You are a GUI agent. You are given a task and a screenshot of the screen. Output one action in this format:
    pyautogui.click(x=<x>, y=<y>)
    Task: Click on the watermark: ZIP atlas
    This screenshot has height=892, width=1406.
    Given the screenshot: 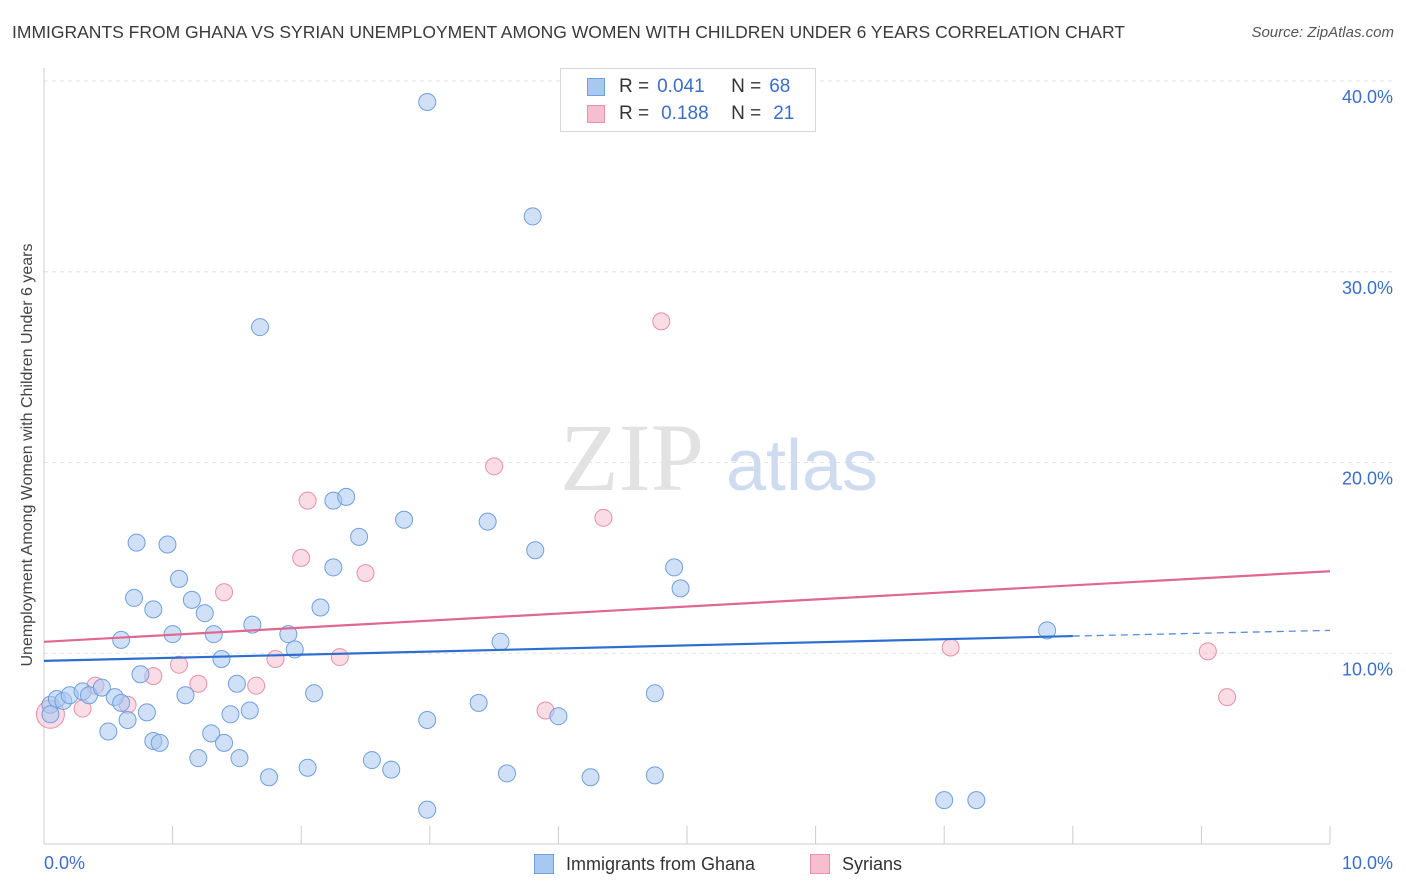 What is the action you would take?
    pyautogui.click(x=719, y=457)
    